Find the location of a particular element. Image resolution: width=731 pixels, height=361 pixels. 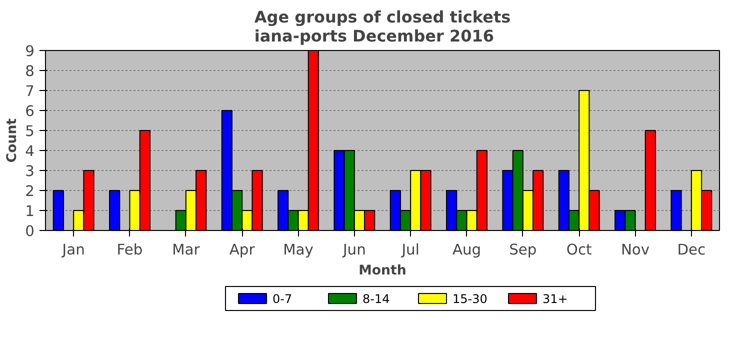

legend-label: 31+ is located at coordinates (555, 299).